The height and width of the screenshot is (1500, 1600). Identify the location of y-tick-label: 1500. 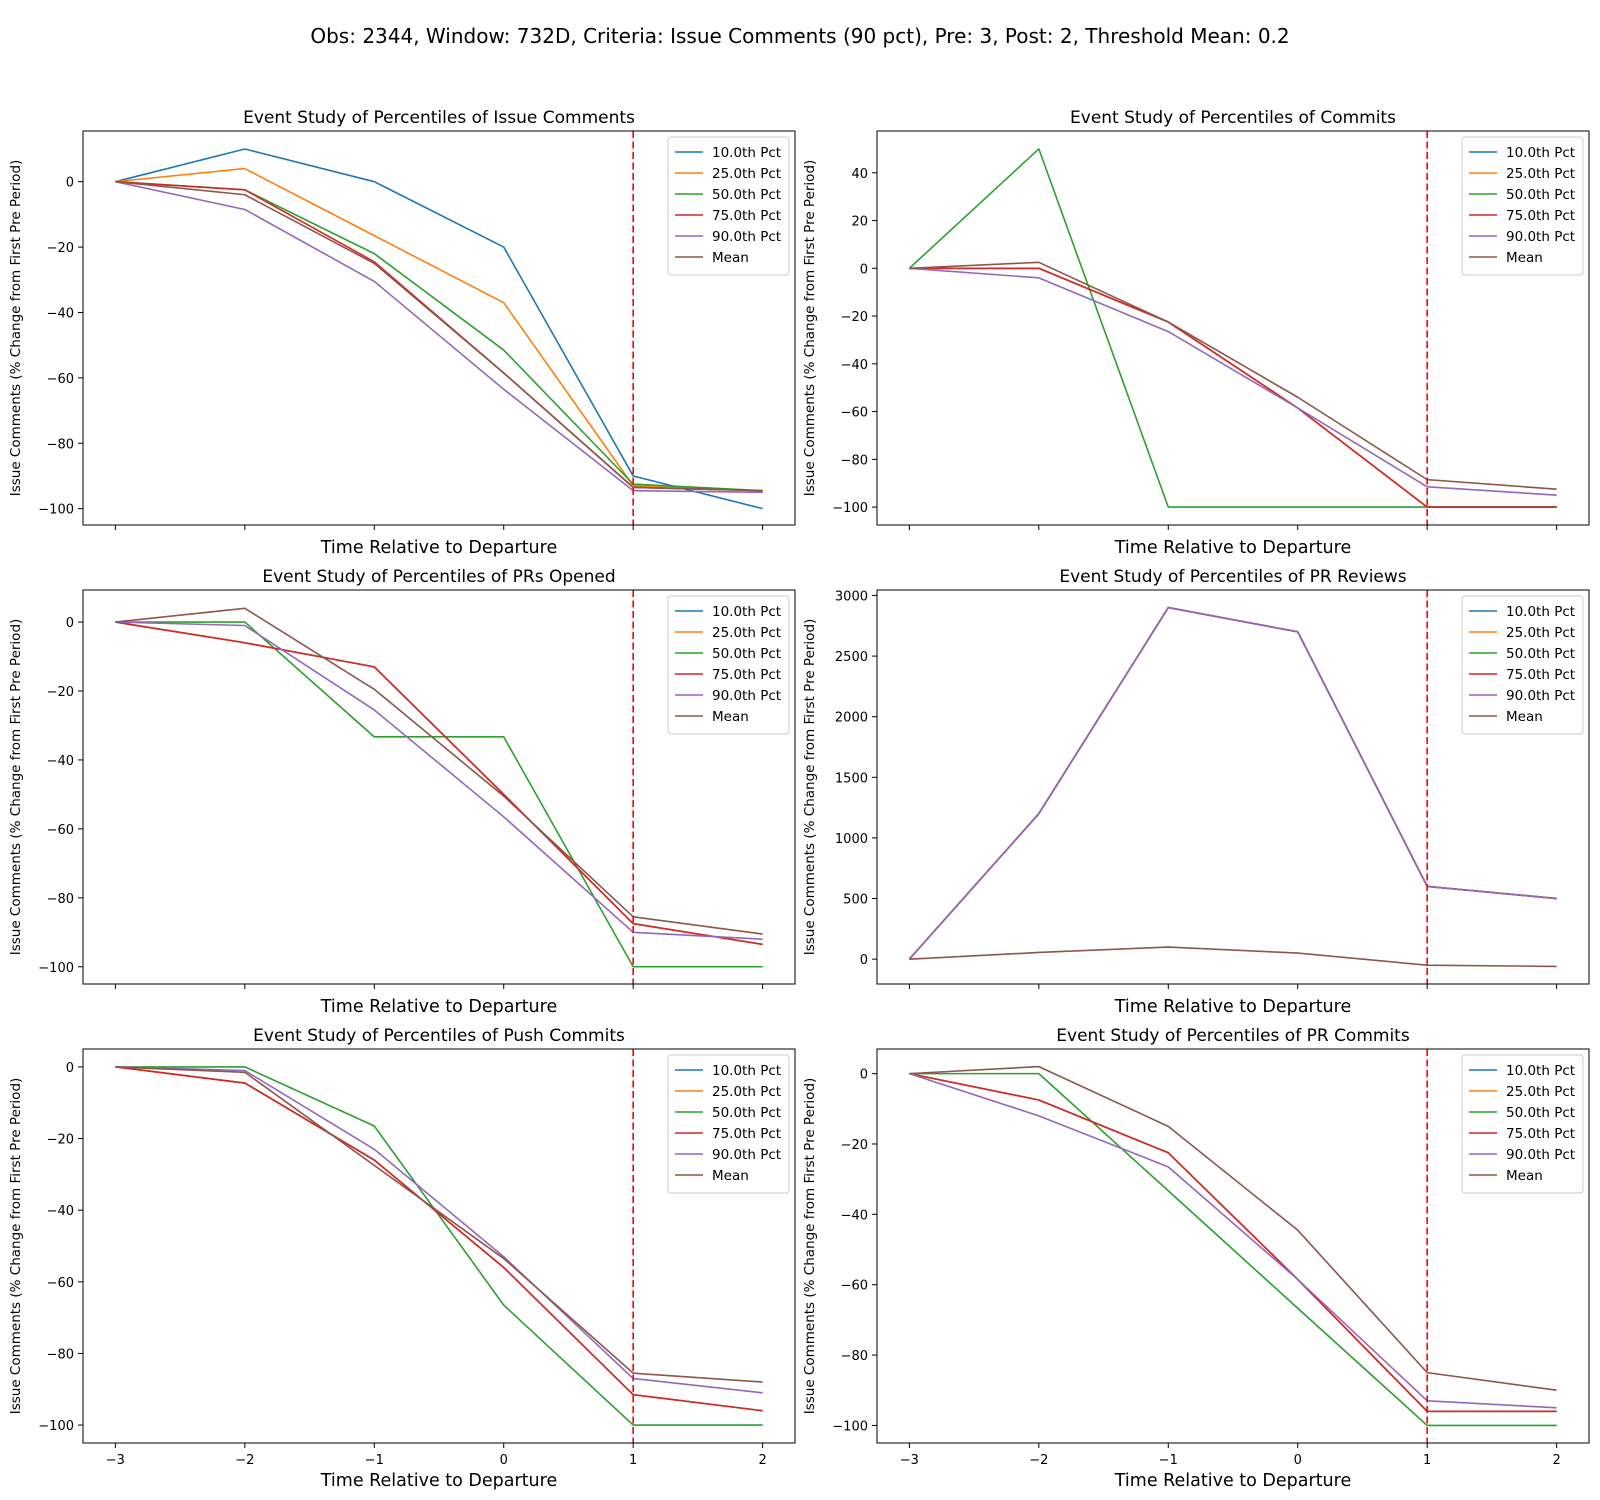
(851, 778).